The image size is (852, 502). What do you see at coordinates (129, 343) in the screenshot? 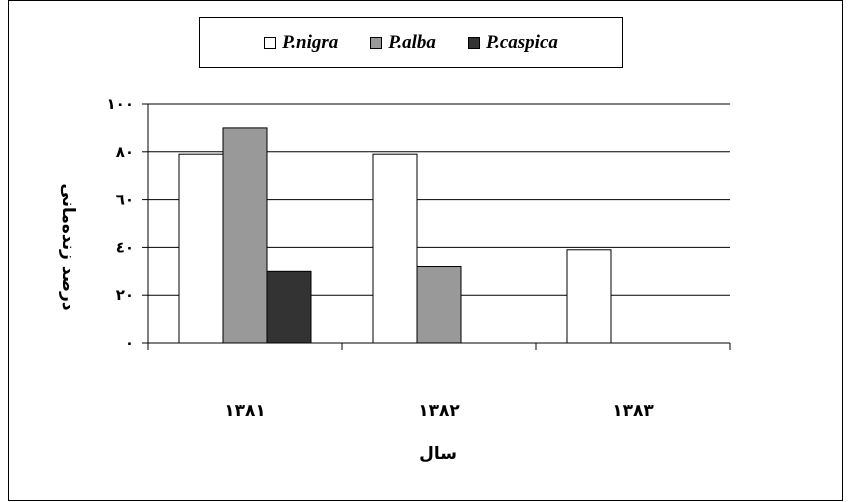
I see `y-tick-label-0: ۰` at bounding box center [129, 343].